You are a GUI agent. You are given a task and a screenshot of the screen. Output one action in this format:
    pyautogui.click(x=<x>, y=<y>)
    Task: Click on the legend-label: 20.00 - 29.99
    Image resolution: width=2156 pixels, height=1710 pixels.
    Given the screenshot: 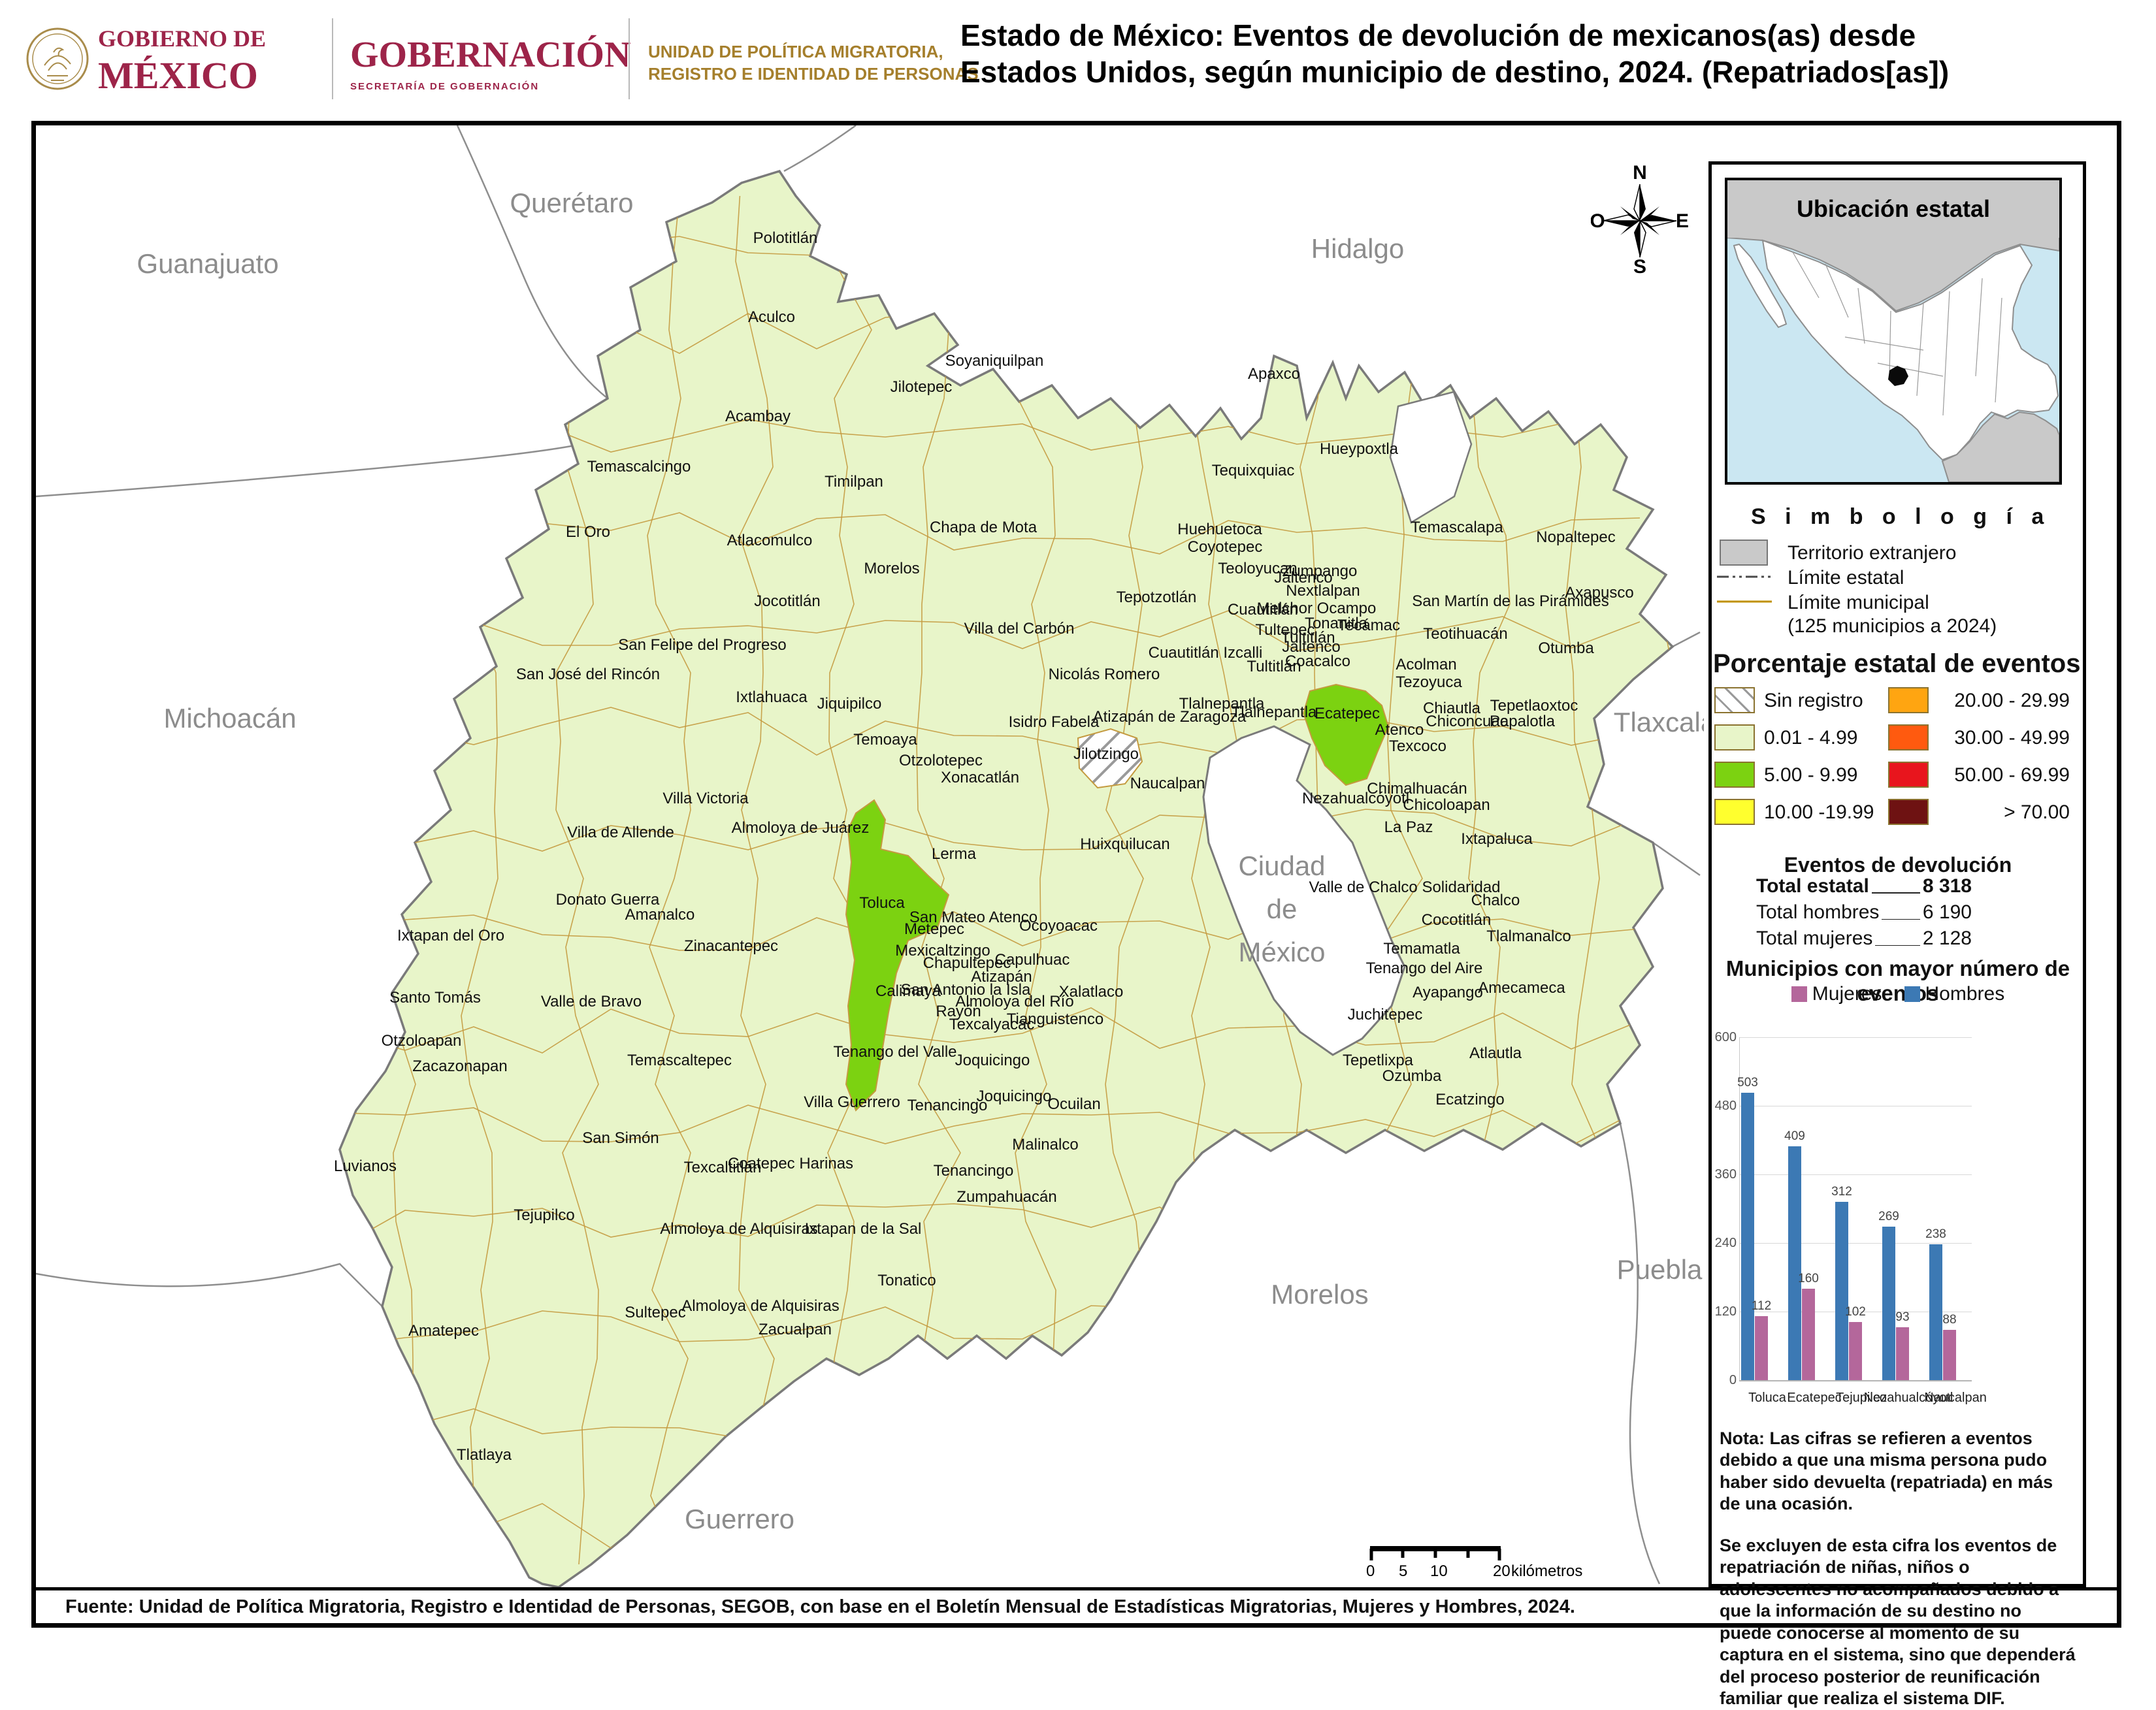 What is the action you would take?
    pyautogui.click(x=2012, y=700)
    